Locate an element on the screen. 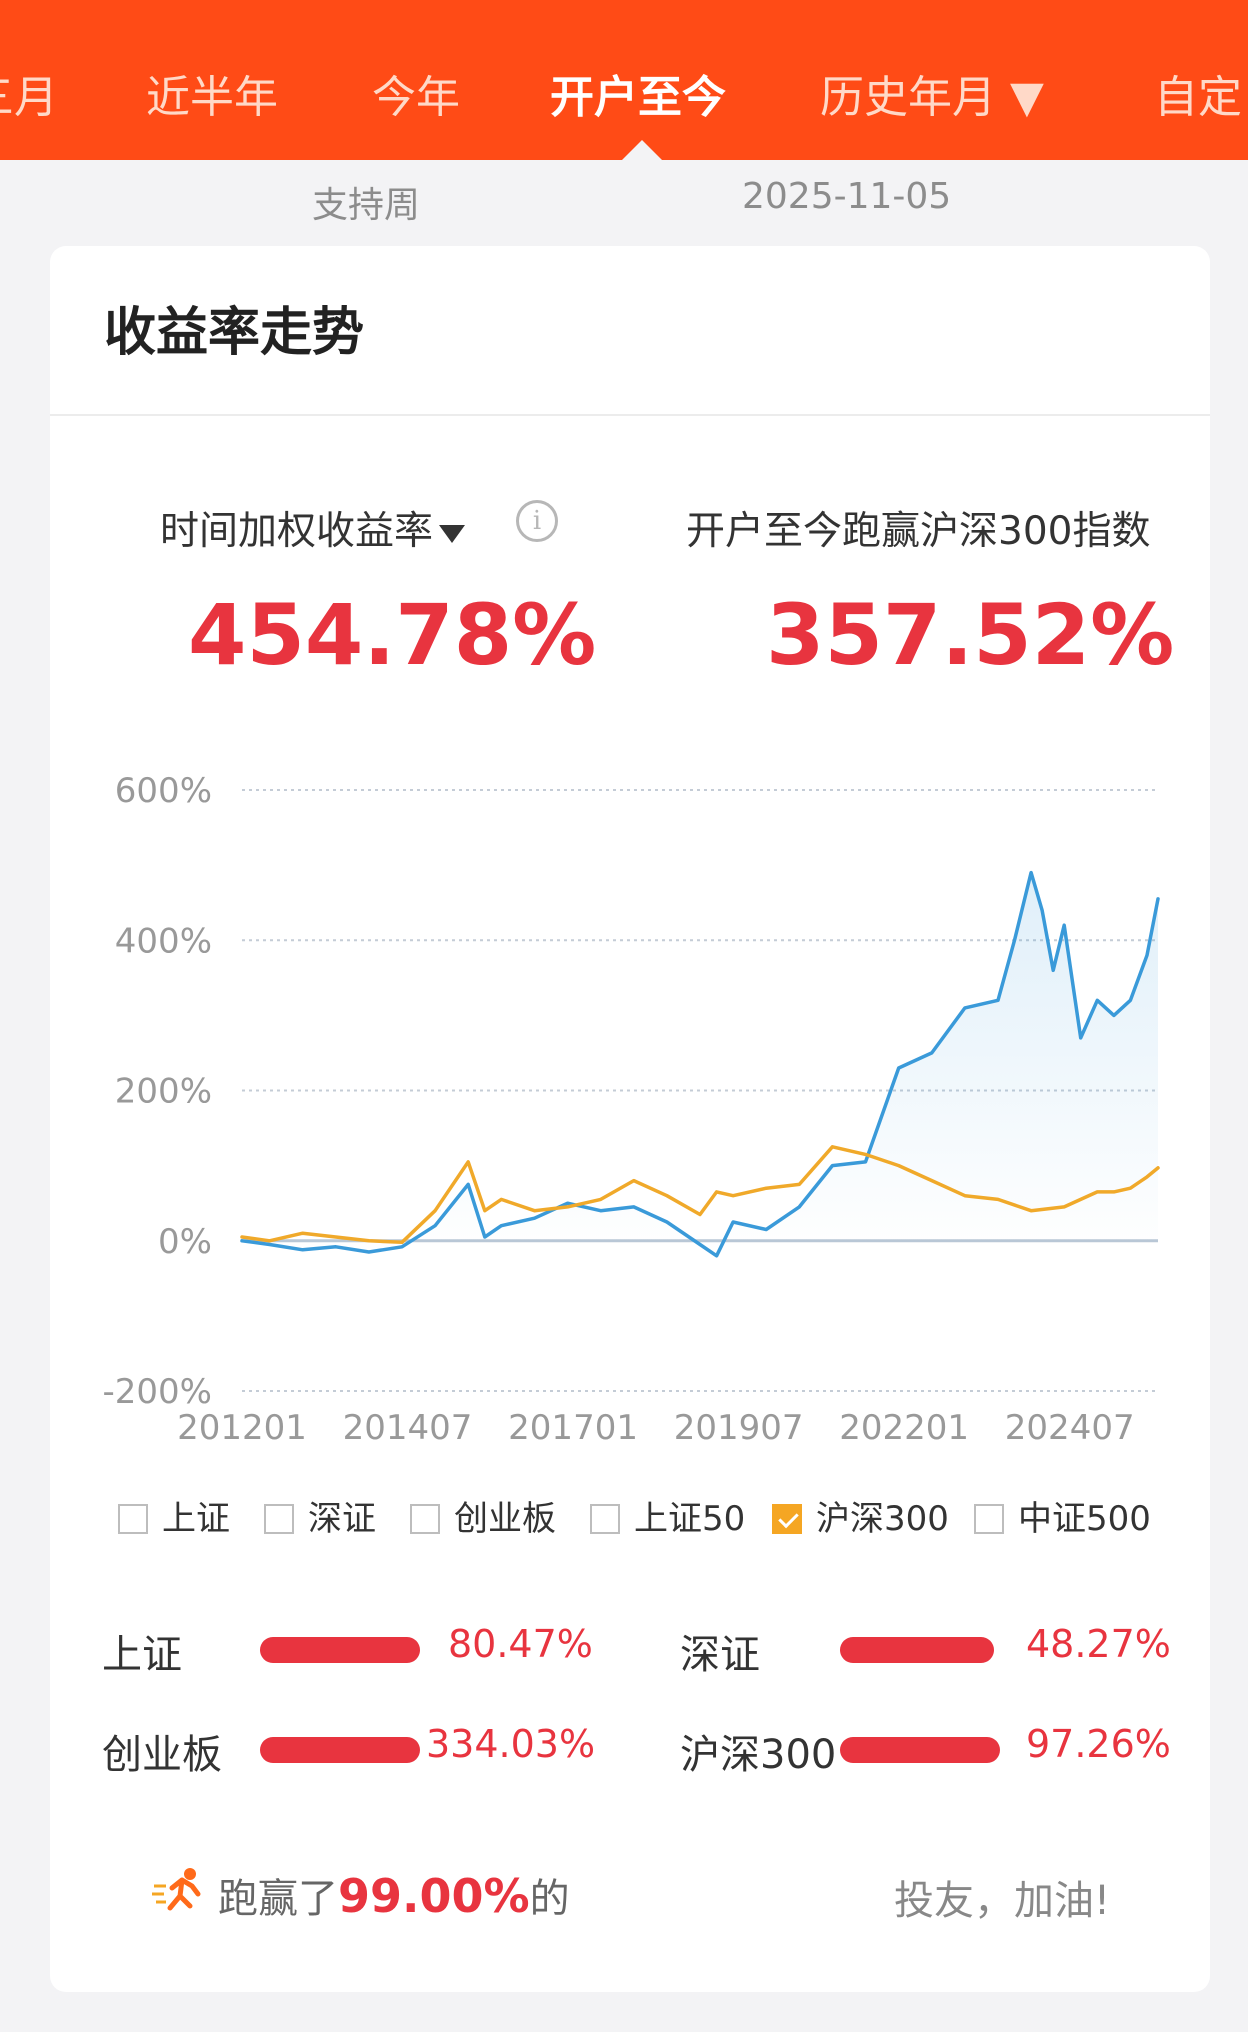  compare-value-chinext: 334.03% is located at coordinates (511, 1744).